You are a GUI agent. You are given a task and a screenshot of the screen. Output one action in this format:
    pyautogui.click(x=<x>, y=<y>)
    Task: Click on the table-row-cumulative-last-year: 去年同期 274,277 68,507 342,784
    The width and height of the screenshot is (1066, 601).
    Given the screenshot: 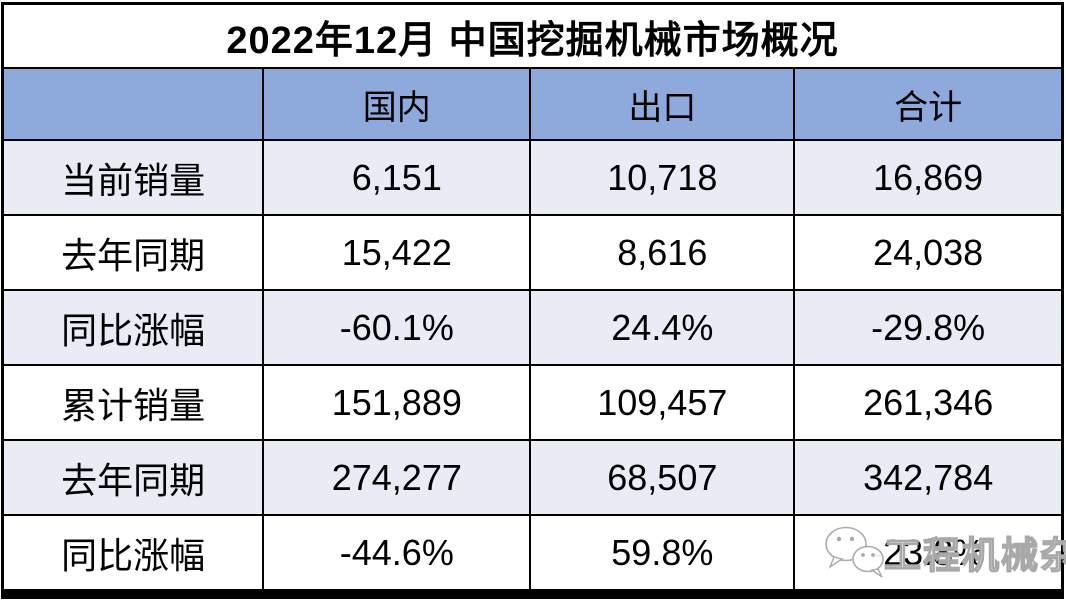 What is the action you would take?
    pyautogui.click(x=532, y=477)
    